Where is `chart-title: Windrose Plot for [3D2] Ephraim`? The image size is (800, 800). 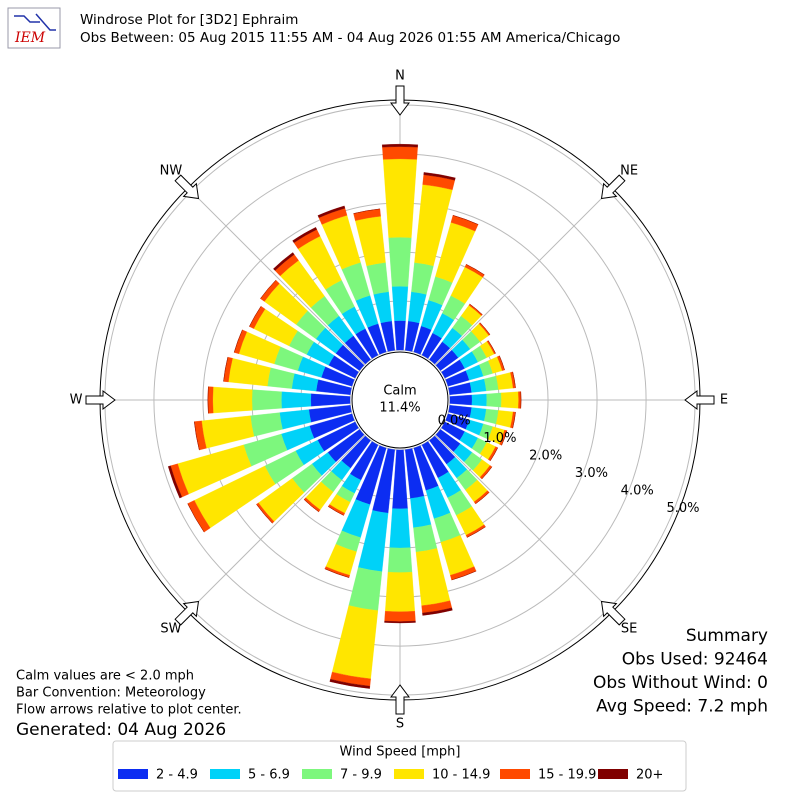
chart-title: Windrose Plot for [3D2] Ephraim is located at coordinates (189, 20).